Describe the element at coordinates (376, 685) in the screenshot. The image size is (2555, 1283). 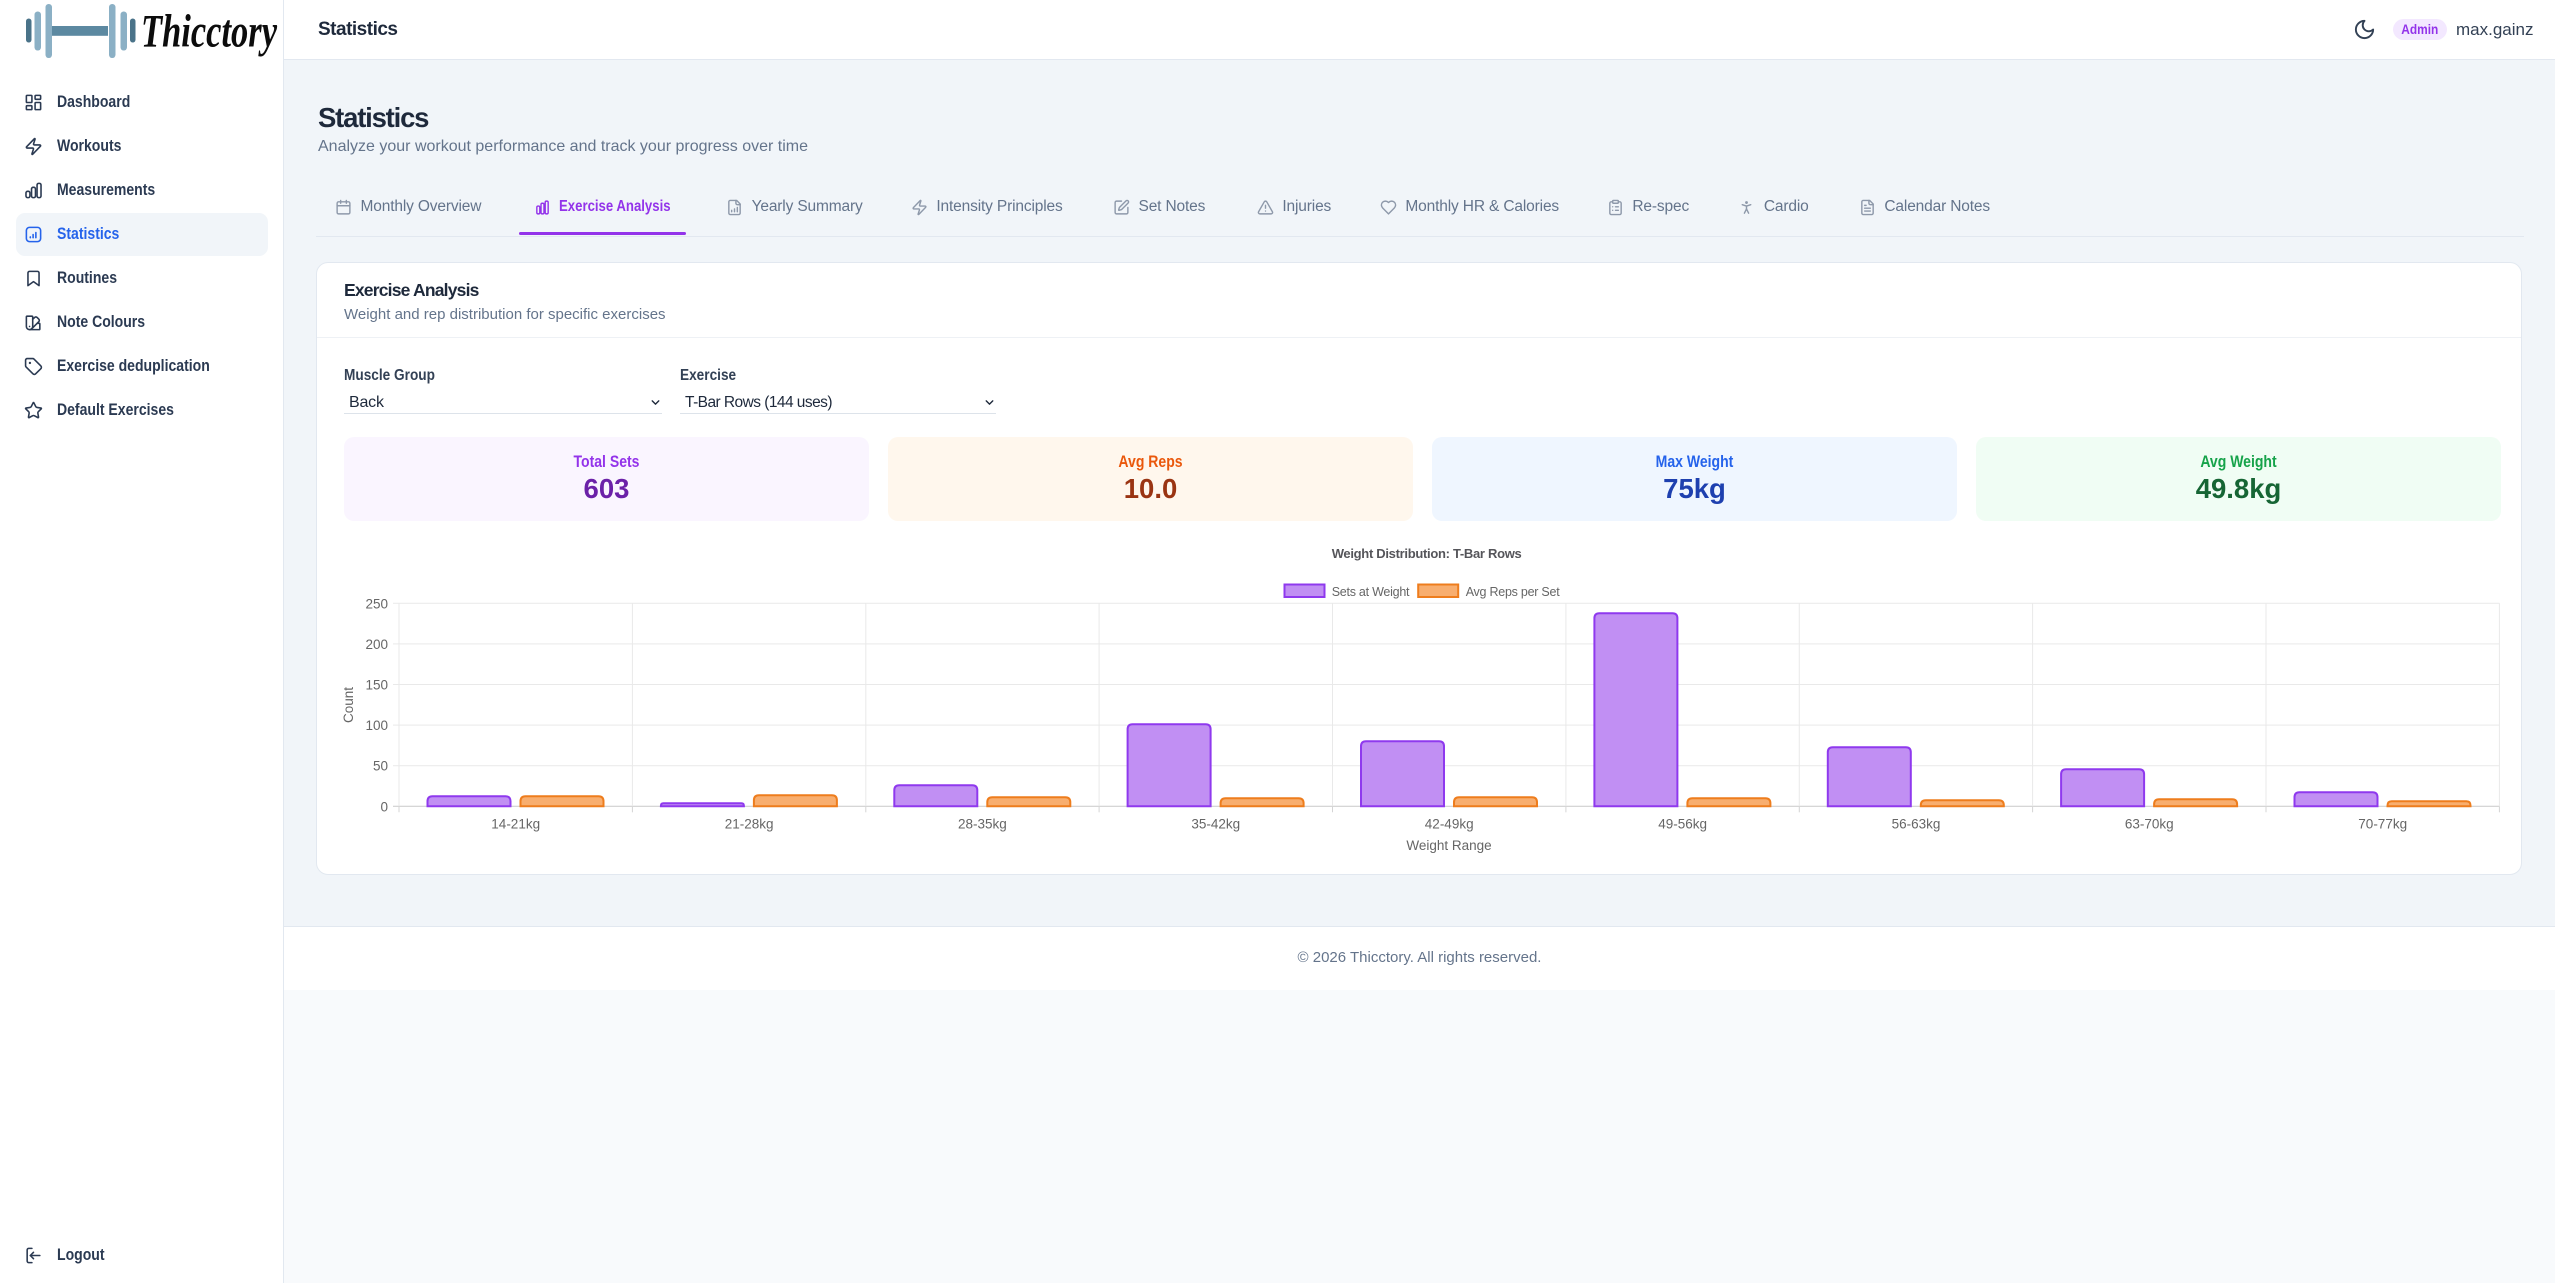
I see `svg-text: 150` at that location.